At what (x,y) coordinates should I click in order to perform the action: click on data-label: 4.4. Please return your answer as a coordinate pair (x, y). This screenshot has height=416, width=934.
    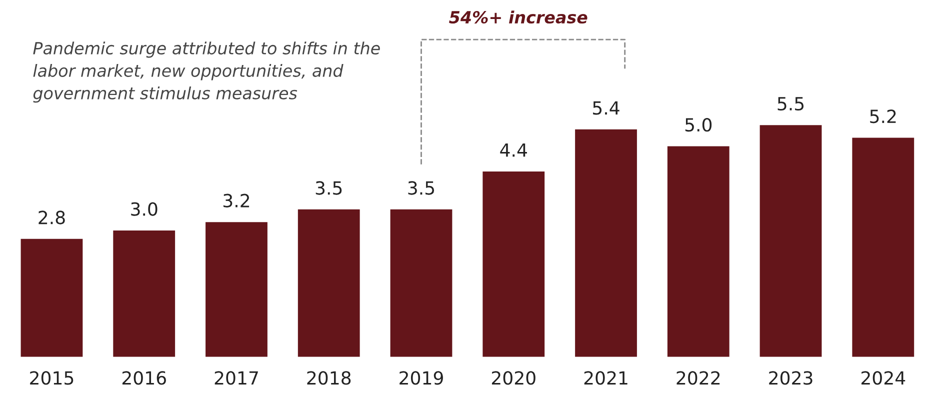
    Looking at the image, I should click on (513, 150).